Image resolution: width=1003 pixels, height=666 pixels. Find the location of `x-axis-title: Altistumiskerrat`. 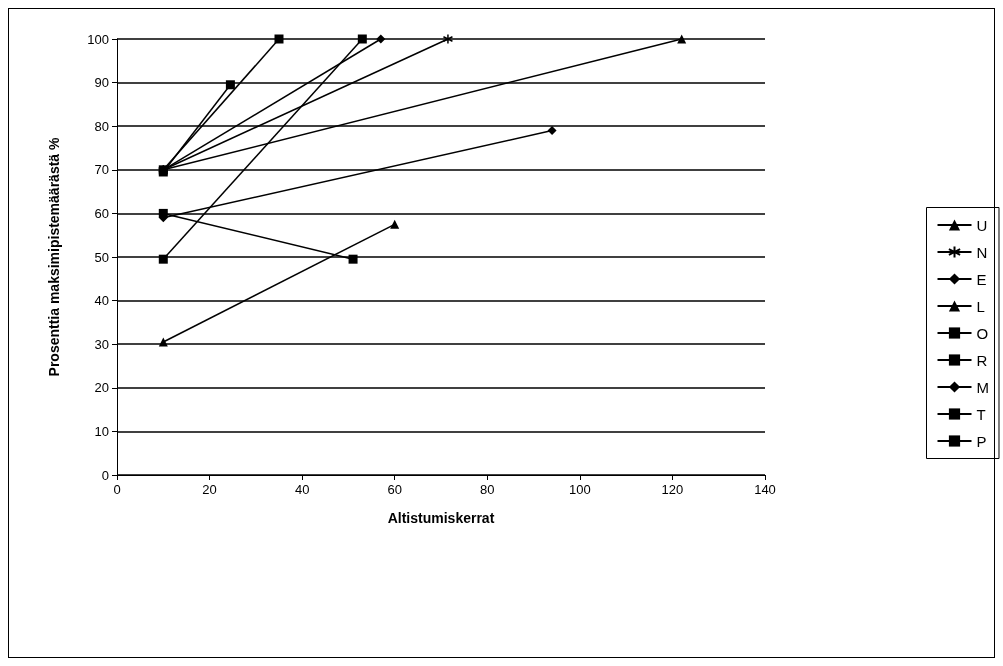

x-axis-title: Altistumiskerrat is located at coordinates (441, 518).